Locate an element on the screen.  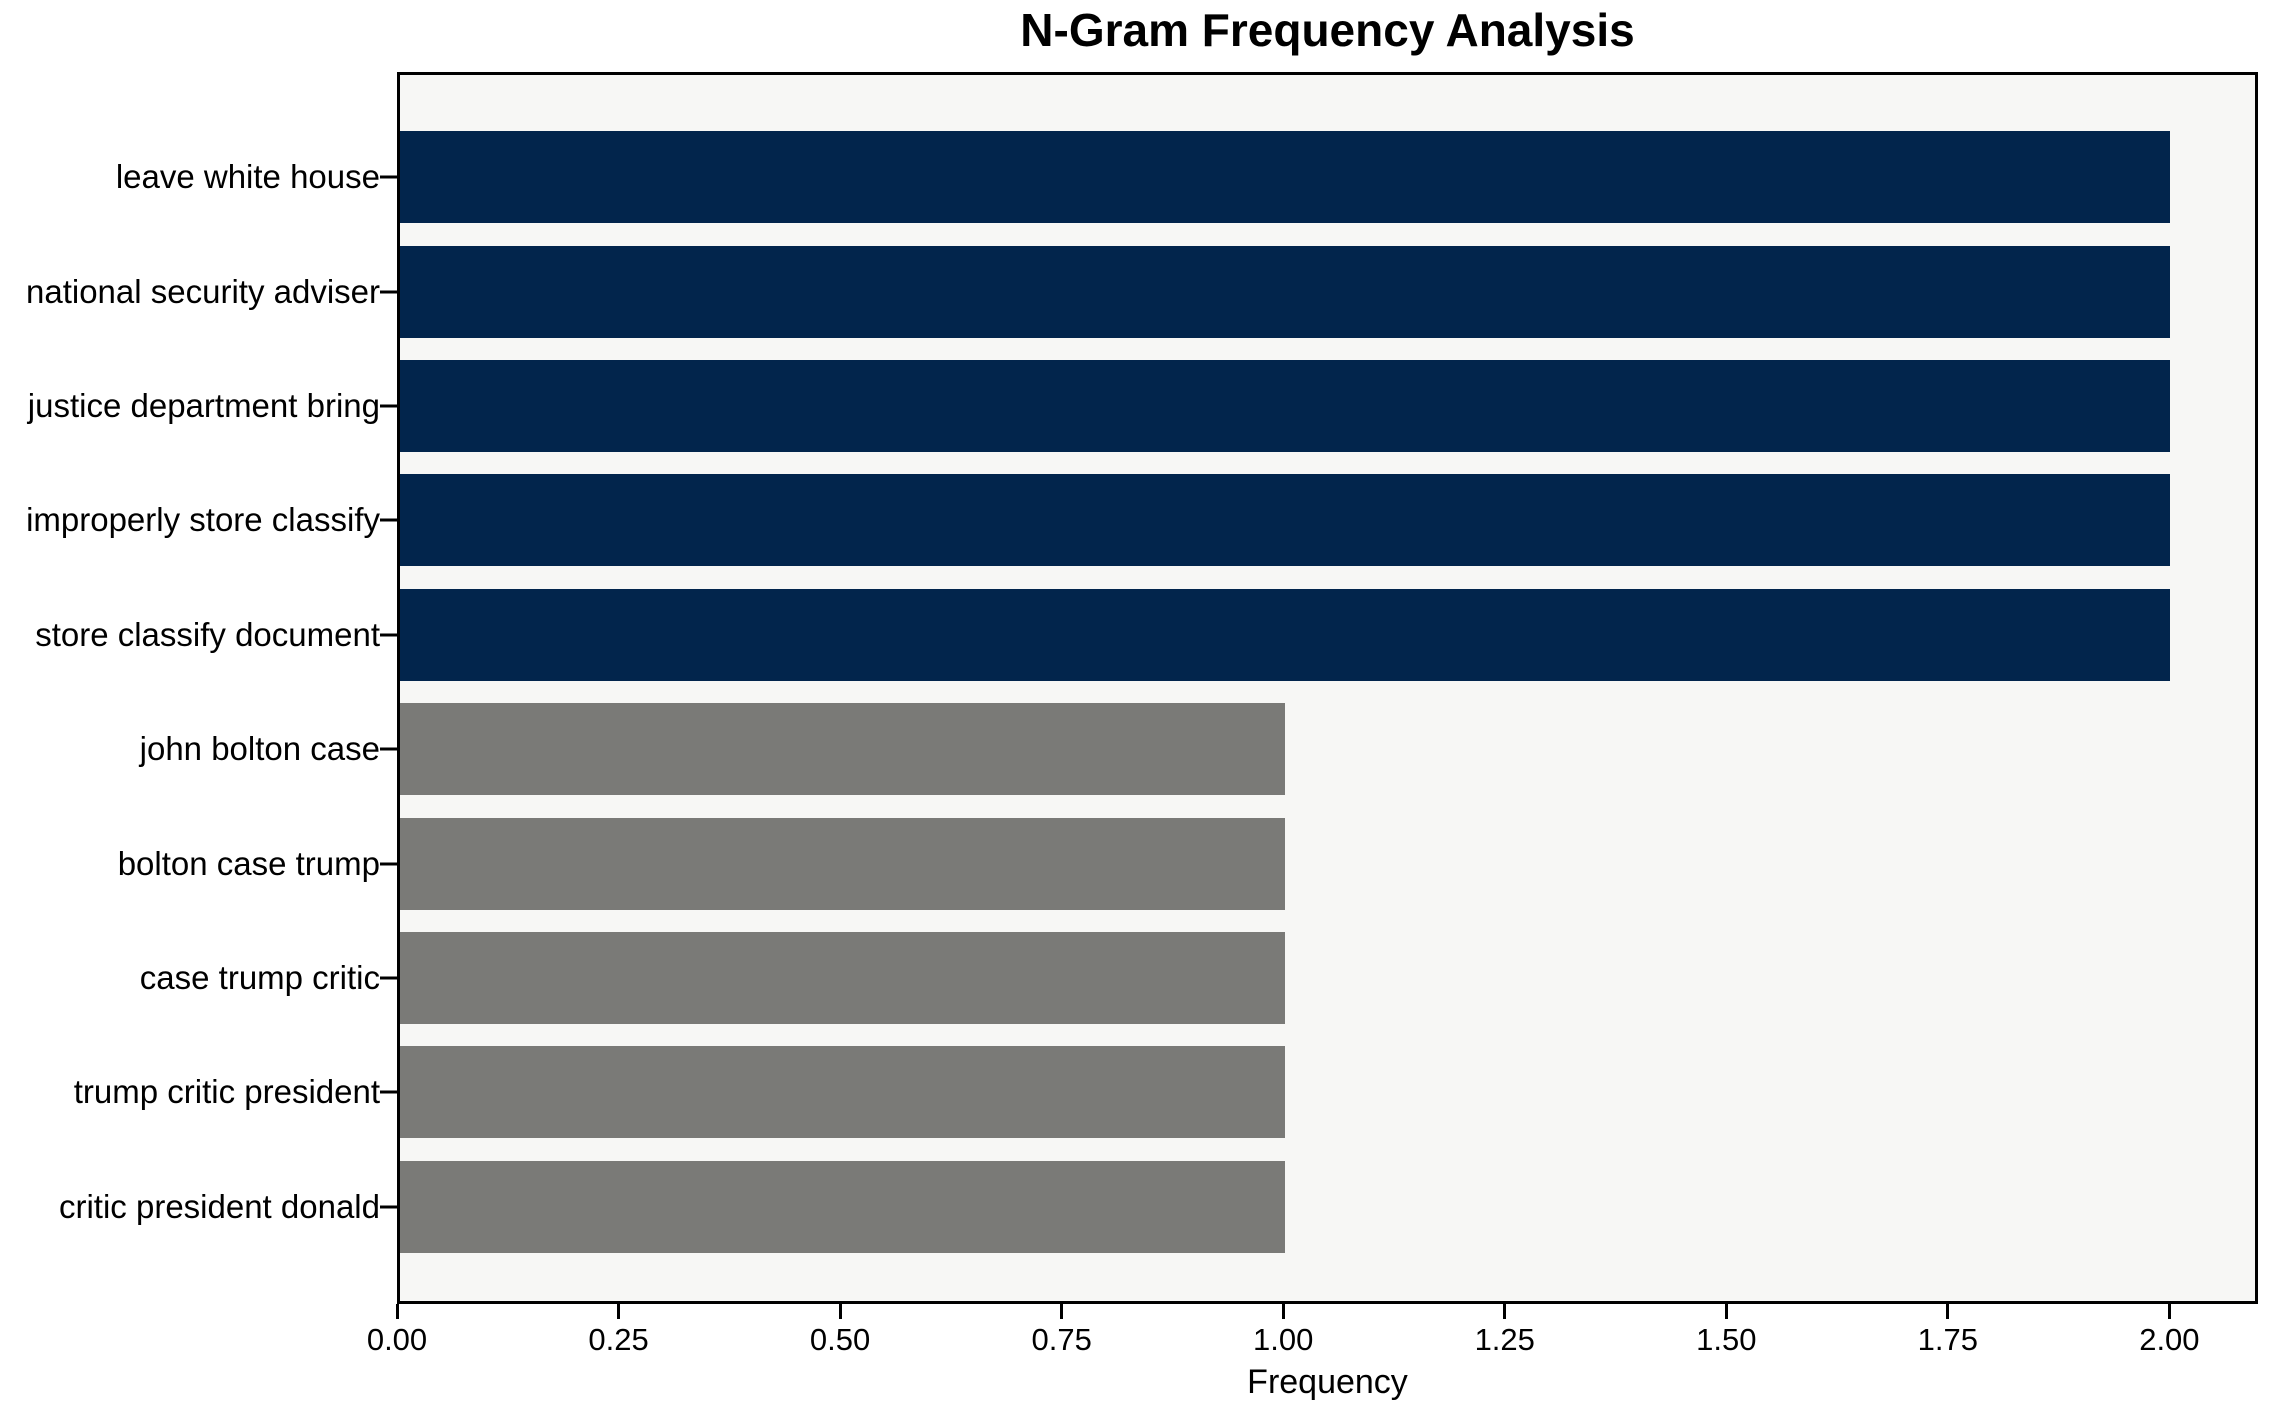
bar-row: critic president donald is located at coordinates (1138, 1207).